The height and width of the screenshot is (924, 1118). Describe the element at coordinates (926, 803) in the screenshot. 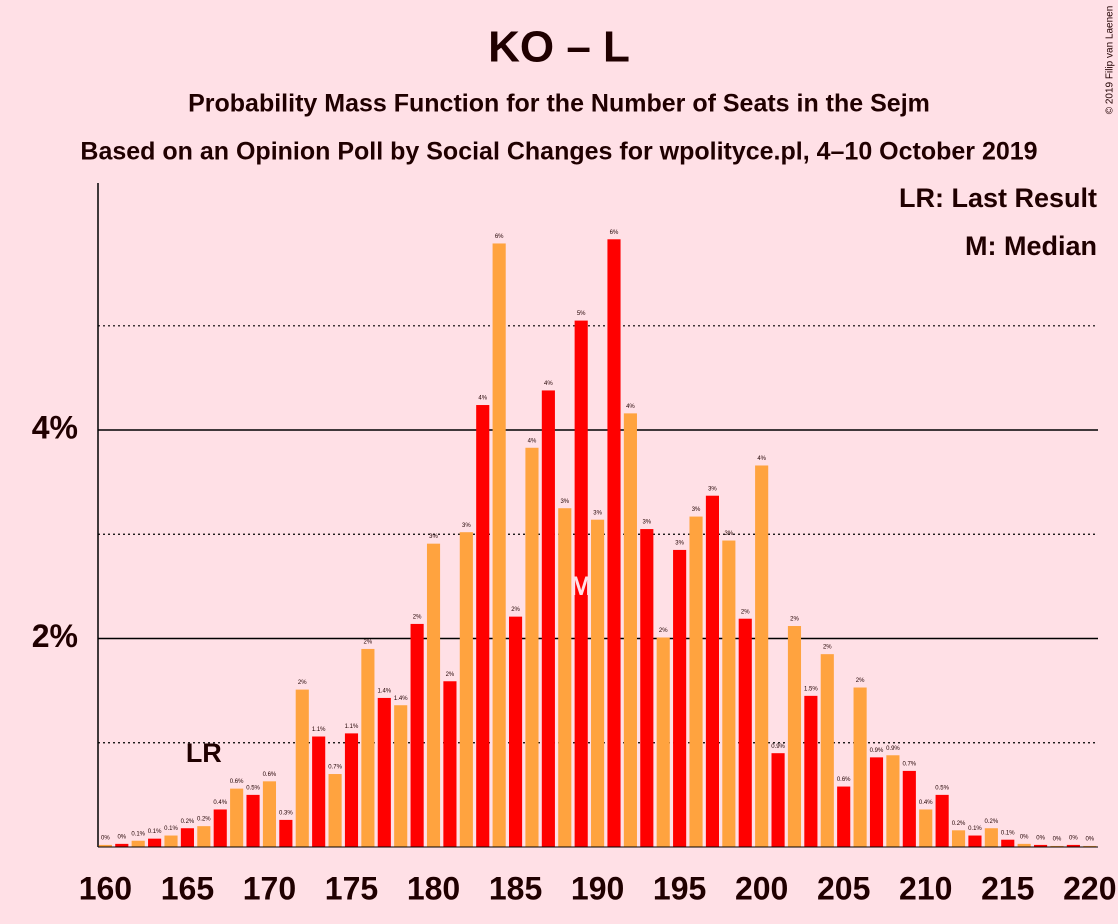

I see `value-label: 0.4%` at that location.